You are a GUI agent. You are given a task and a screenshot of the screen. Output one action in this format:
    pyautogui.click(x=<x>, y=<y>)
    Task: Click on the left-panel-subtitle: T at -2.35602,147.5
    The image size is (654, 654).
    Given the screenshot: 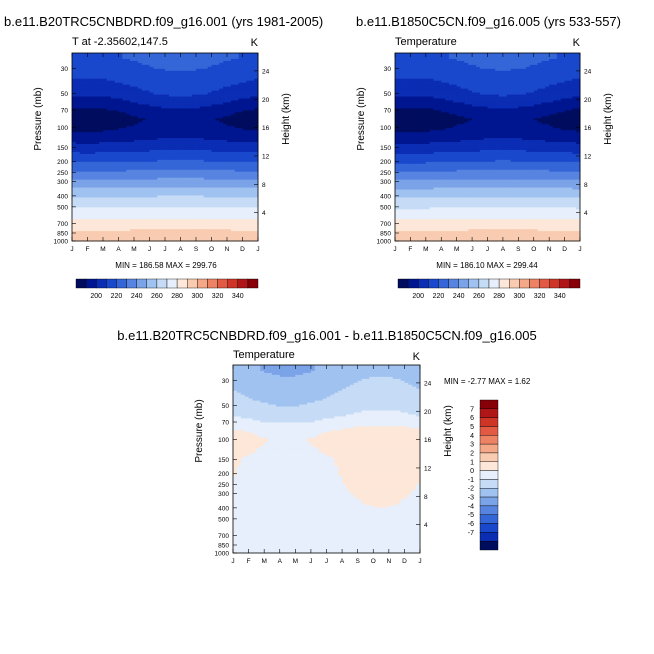 What is the action you would take?
    pyautogui.click(x=120, y=42)
    